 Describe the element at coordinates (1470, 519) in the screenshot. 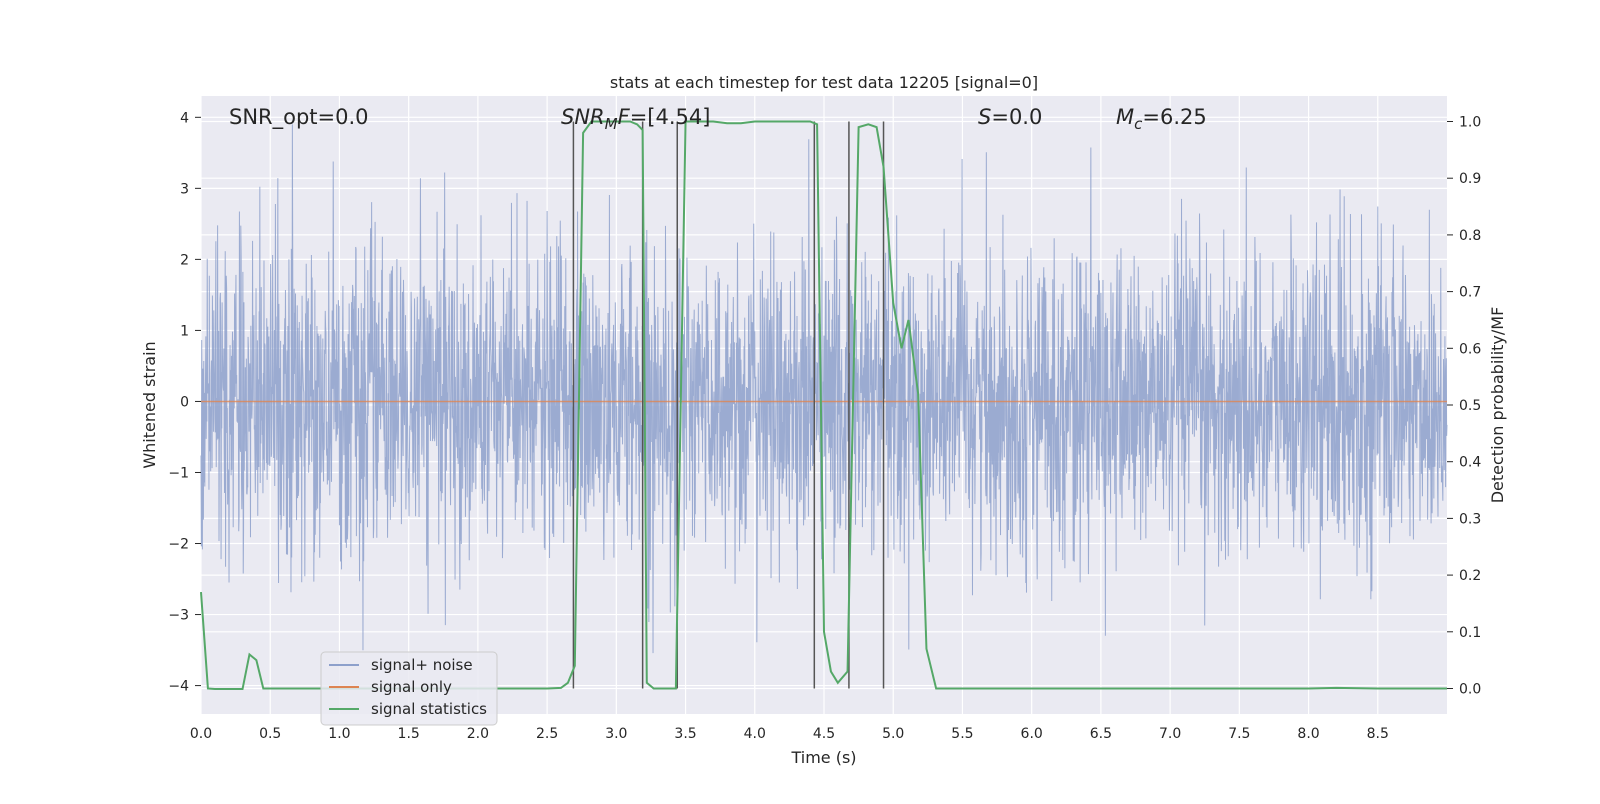

I see `y-right-tick-label: 0.3` at that location.